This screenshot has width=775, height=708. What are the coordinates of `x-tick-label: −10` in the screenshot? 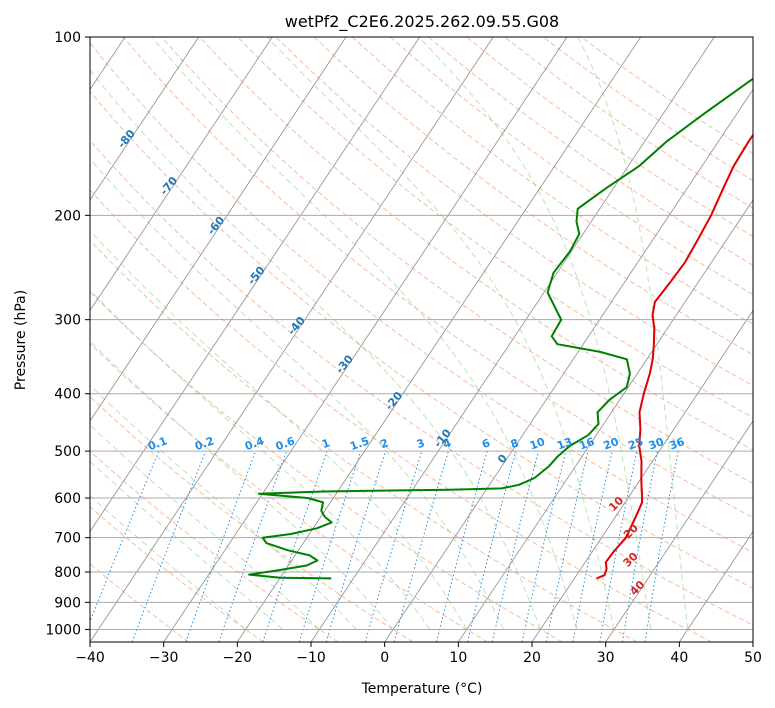 It's located at (311, 658).